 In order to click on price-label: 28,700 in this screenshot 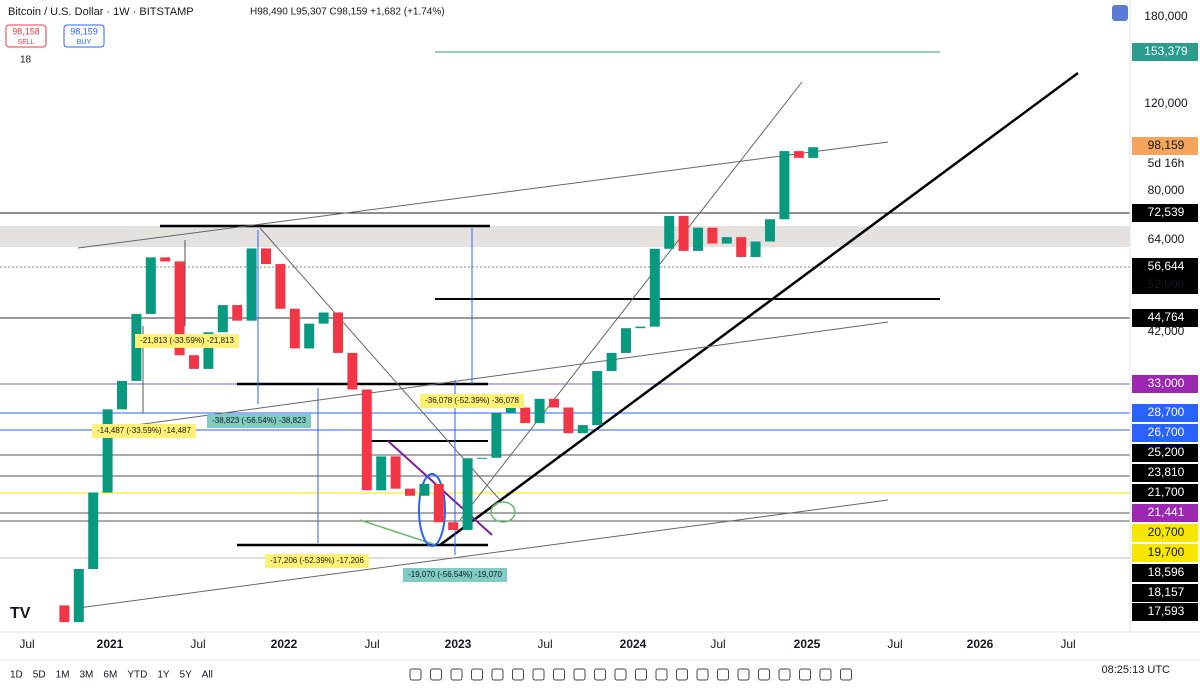, I will do `click(1166, 412)`.